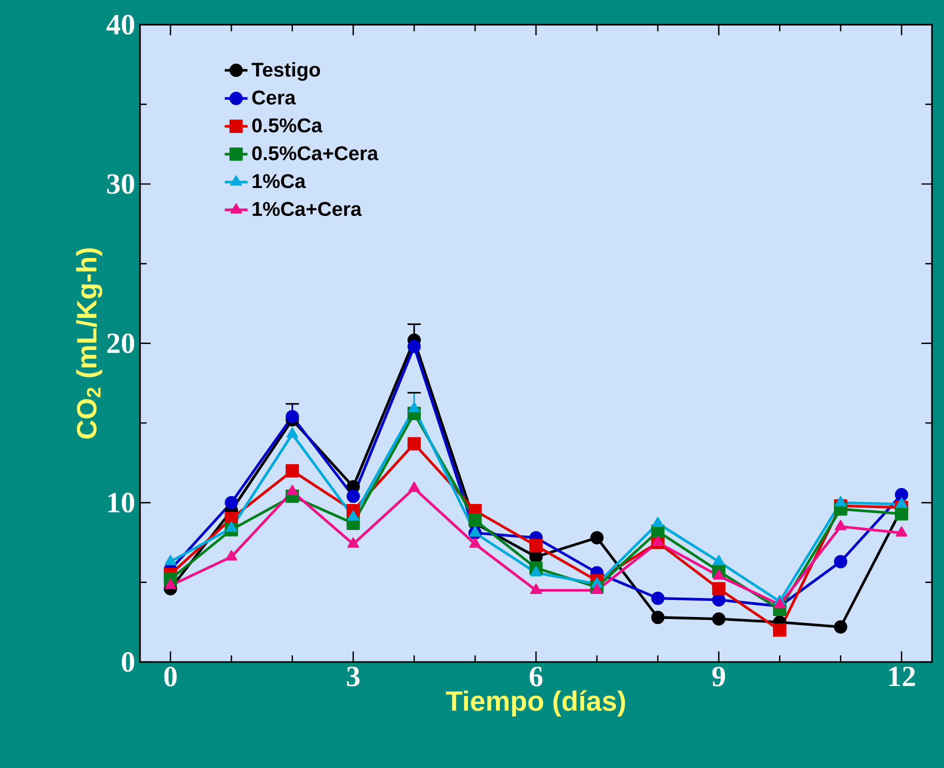 Image resolution: width=944 pixels, height=768 pixels. Describe the element at coordinates (121, 502) in the screenshot. I see `y-tick-label: 10` at that location.